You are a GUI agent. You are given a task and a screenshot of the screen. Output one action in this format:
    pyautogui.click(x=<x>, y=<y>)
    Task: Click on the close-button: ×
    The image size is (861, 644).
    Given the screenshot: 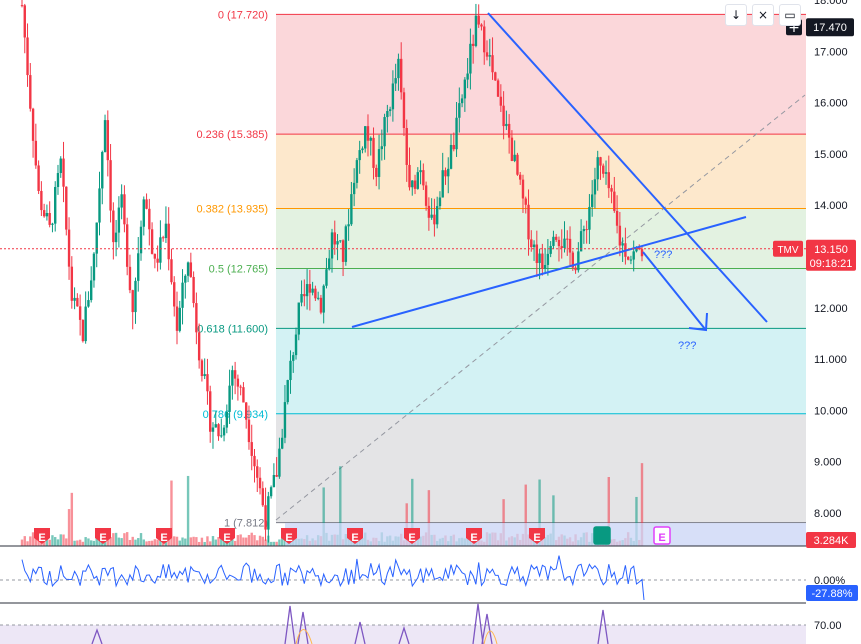 What is the action you would take?
    pyautogui.click(x=763, y=15)
    